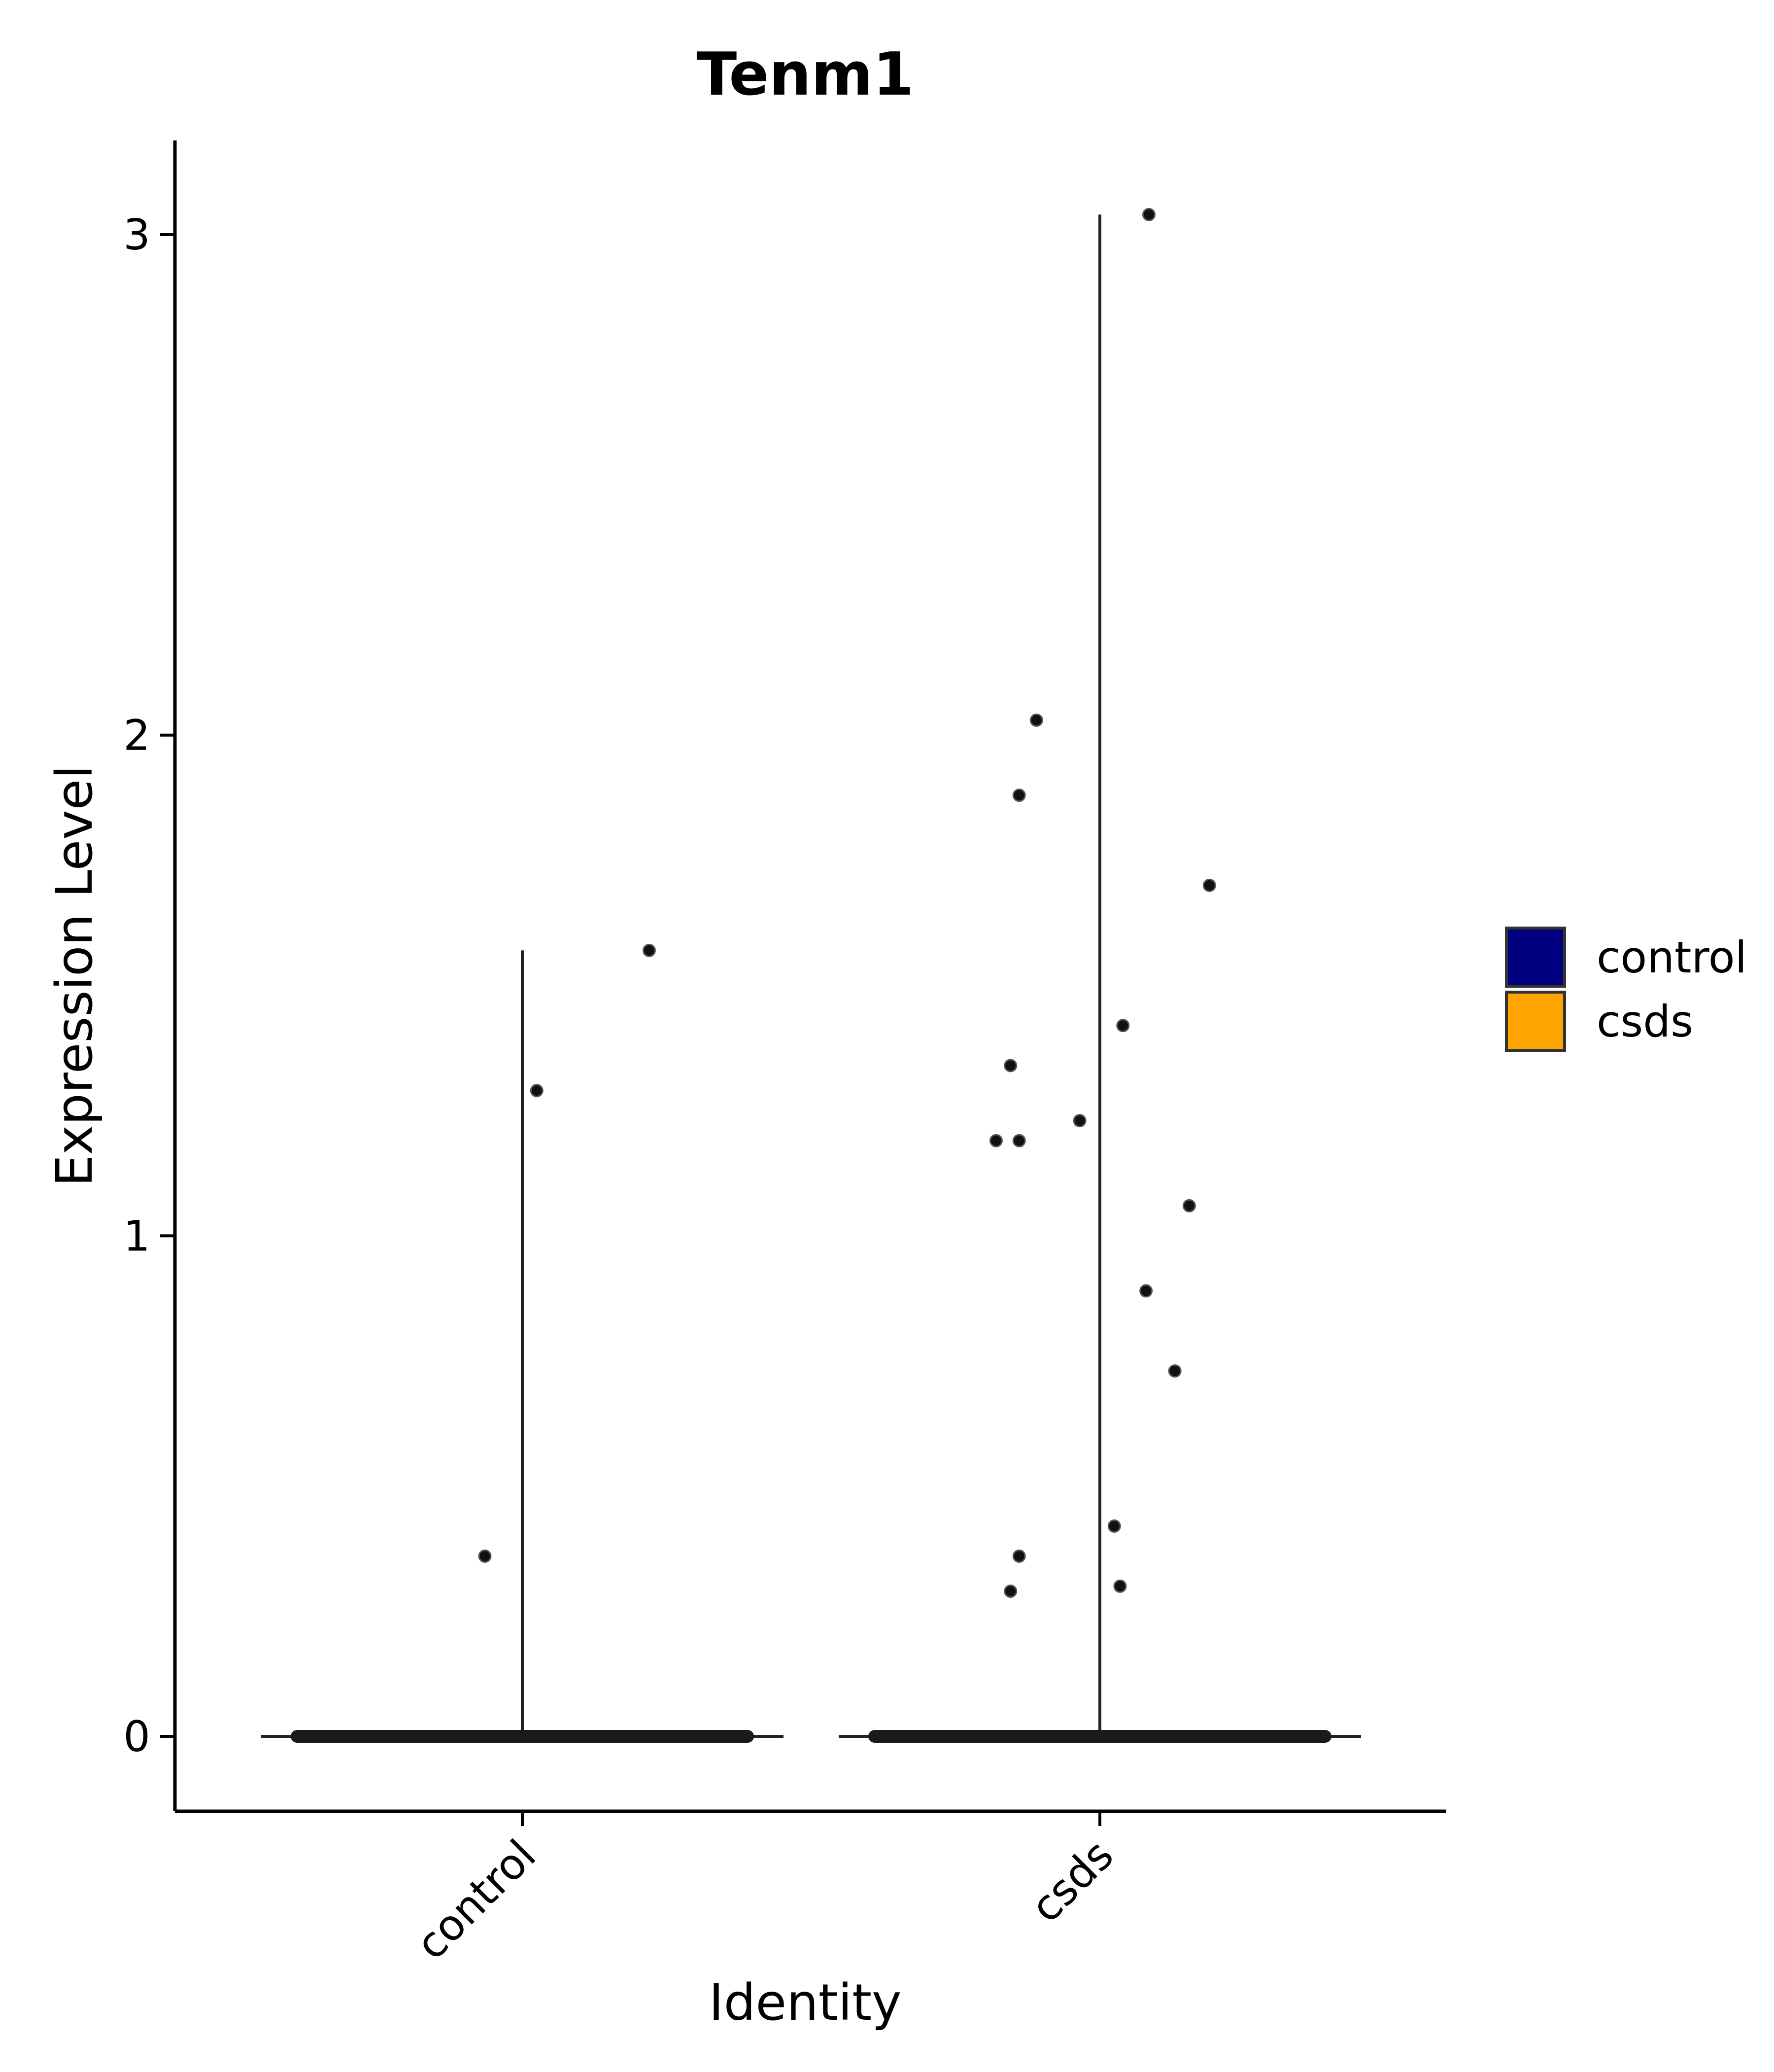  What do you see at coordinates (136, 735) in the screenshot?
I see `y-tick-label: 2` at bounding box center [136, 735].